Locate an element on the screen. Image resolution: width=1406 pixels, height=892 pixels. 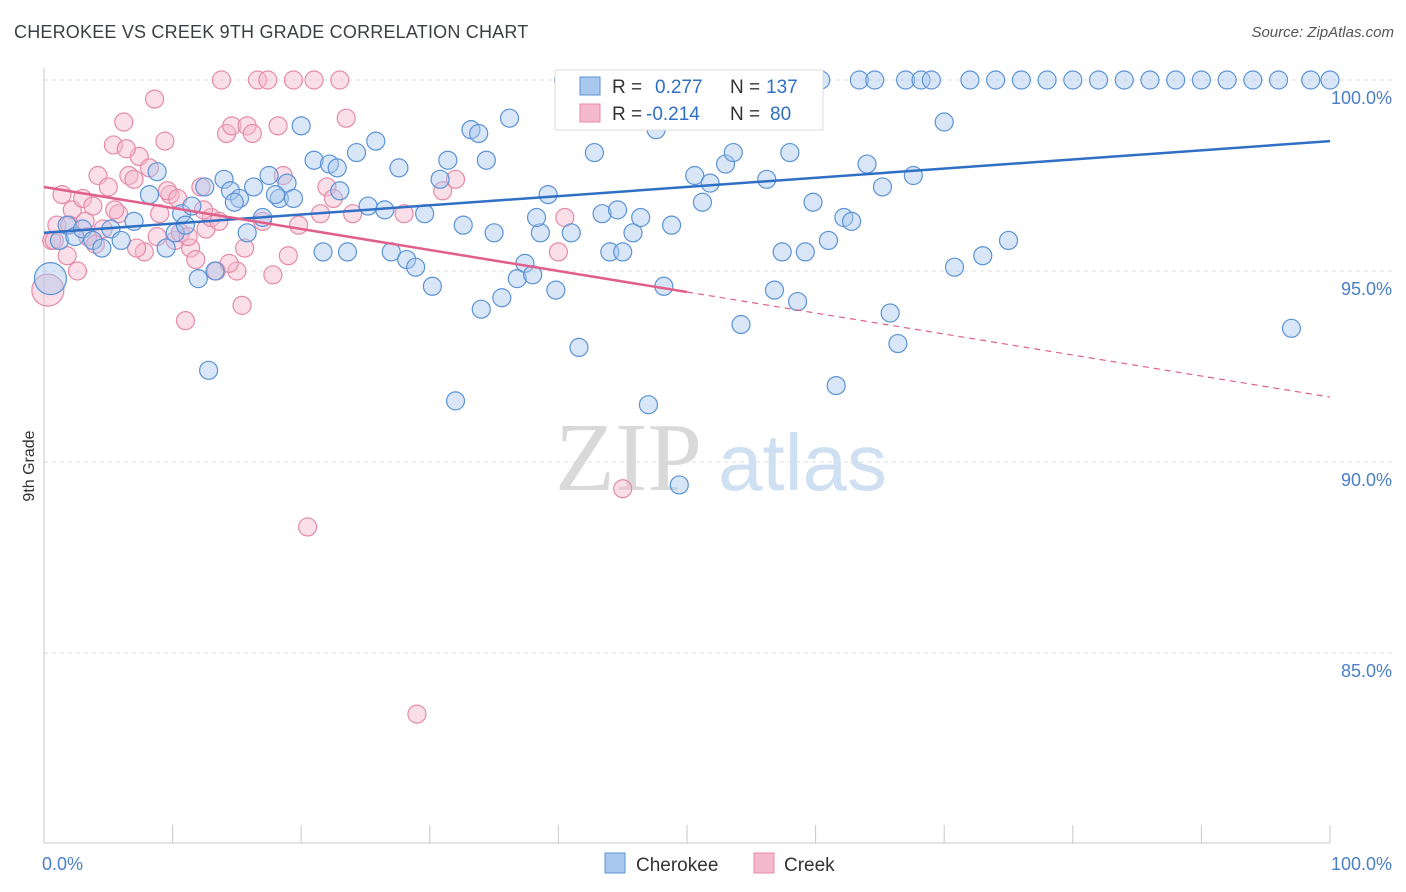
bottom-legend-swatch-cherokee is located at coordinates (615, 863).